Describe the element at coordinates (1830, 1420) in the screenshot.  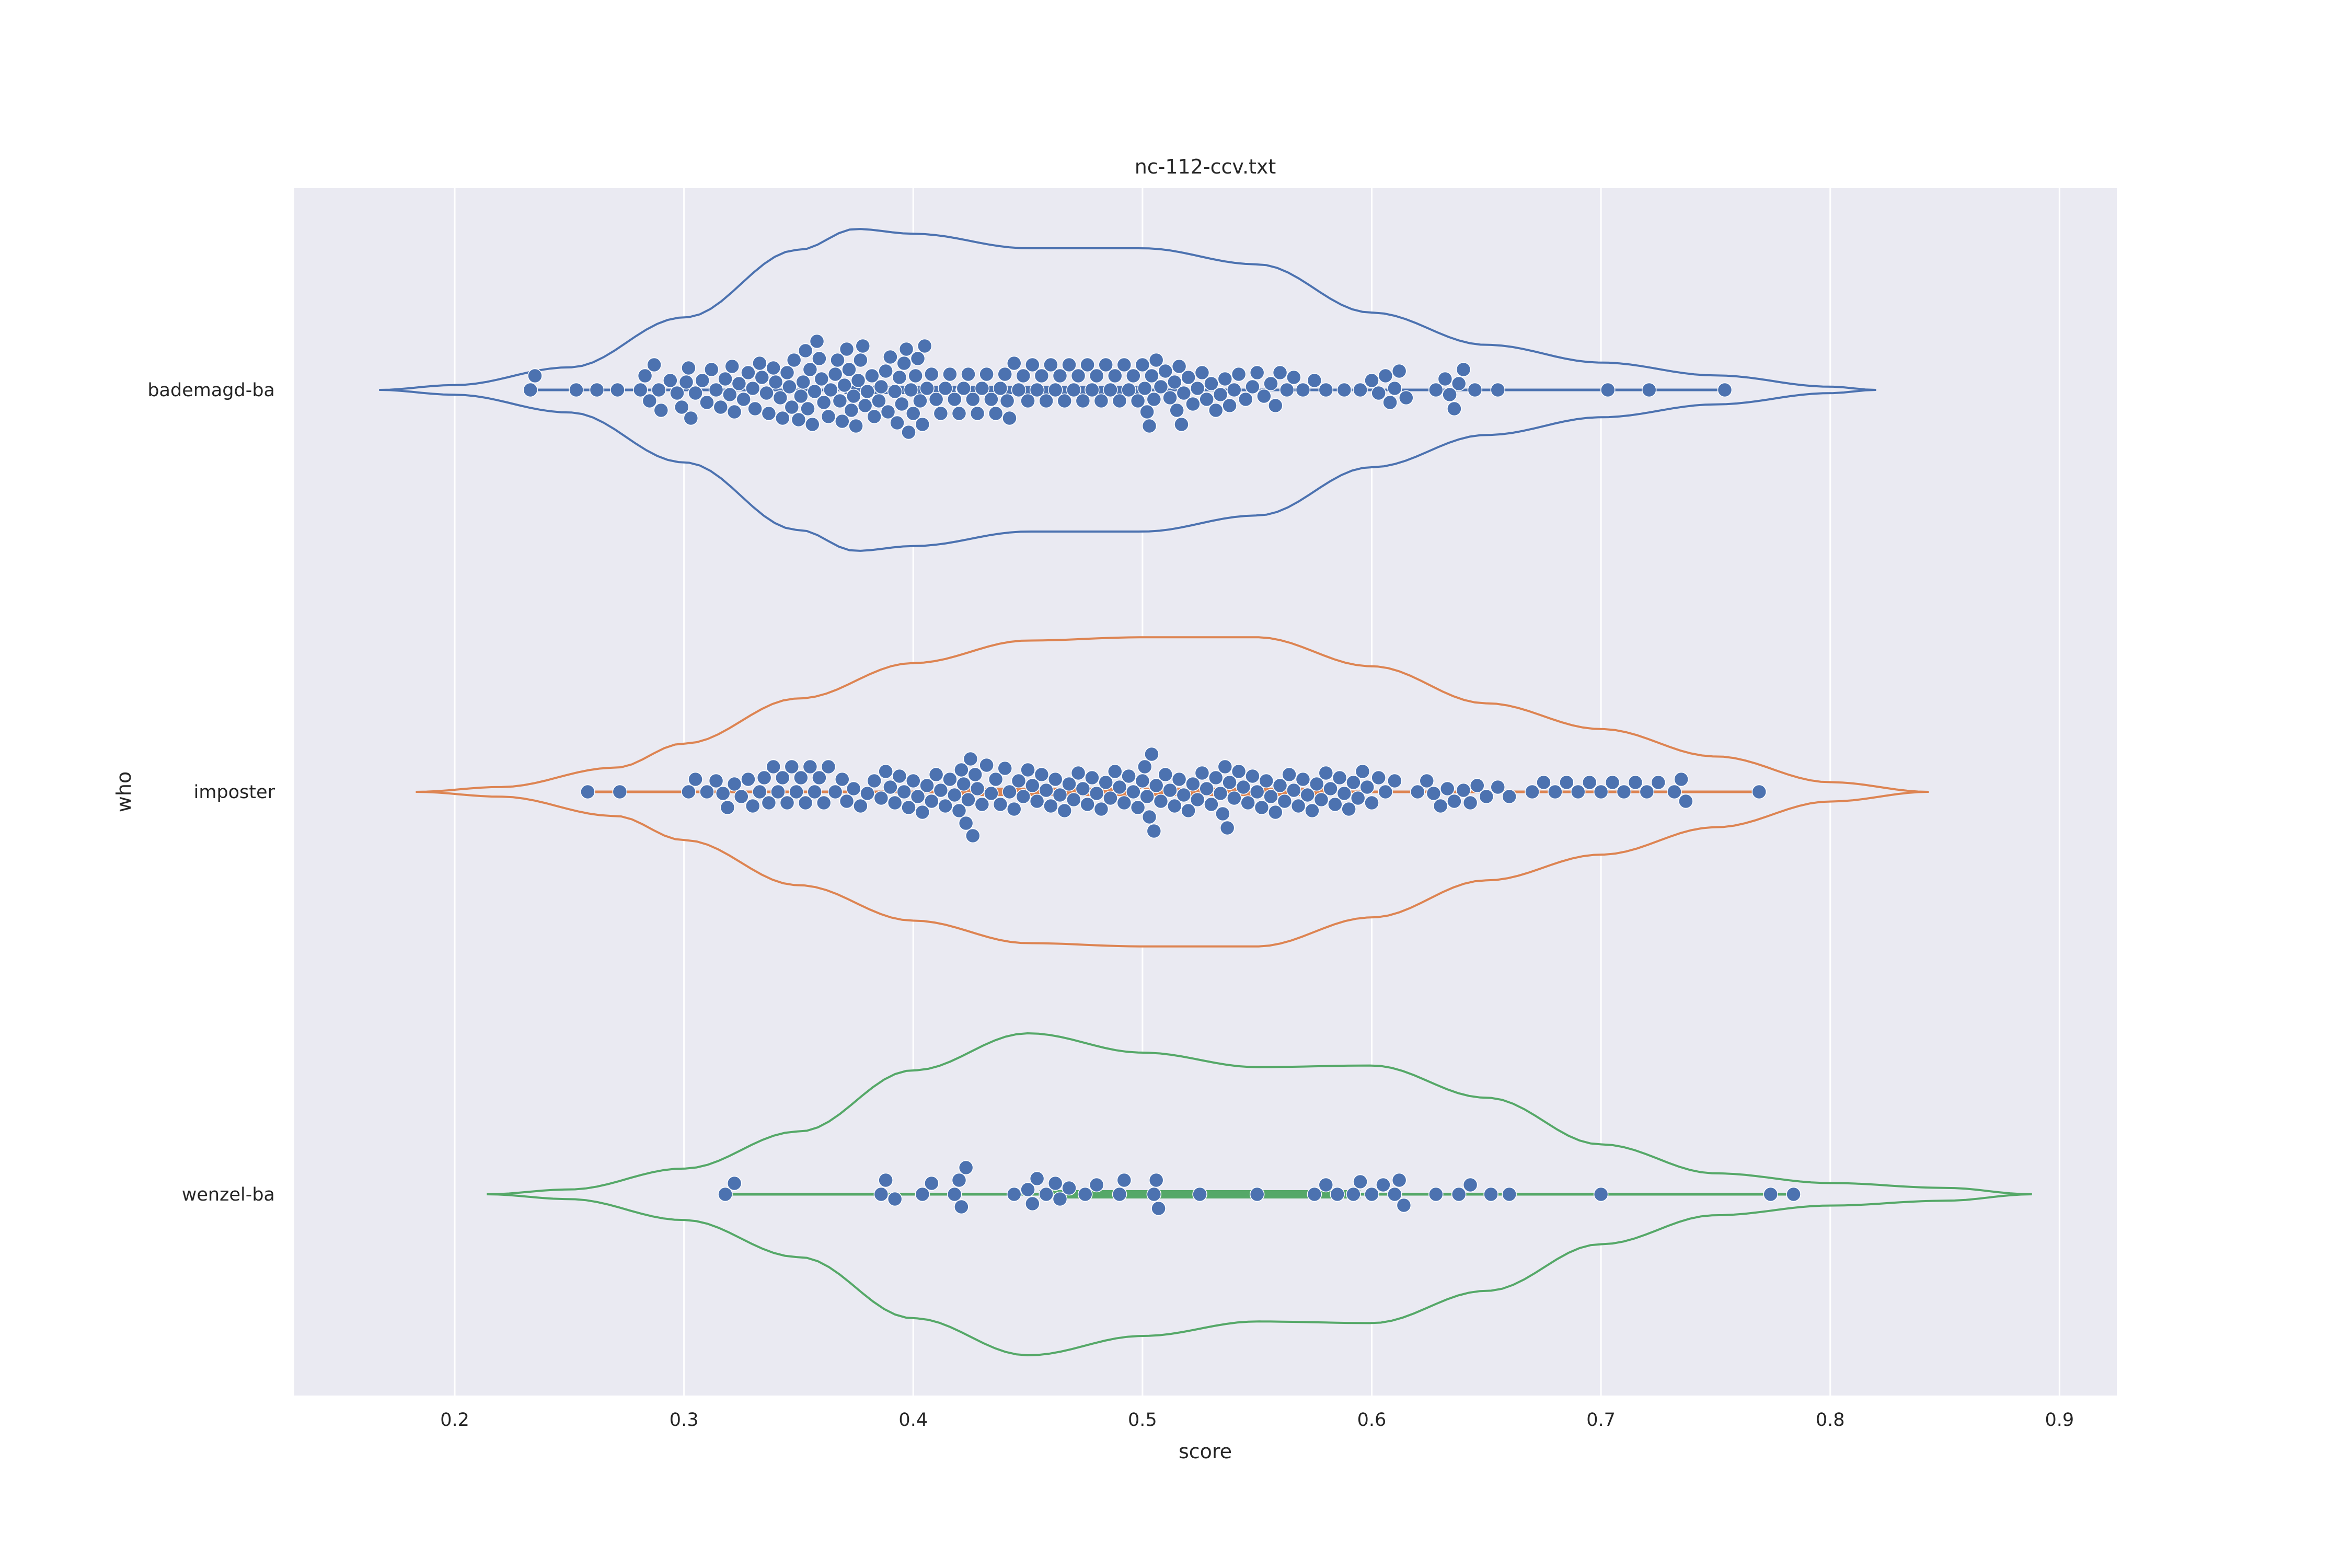
I see `x-tick-label: 0.8` at that location.